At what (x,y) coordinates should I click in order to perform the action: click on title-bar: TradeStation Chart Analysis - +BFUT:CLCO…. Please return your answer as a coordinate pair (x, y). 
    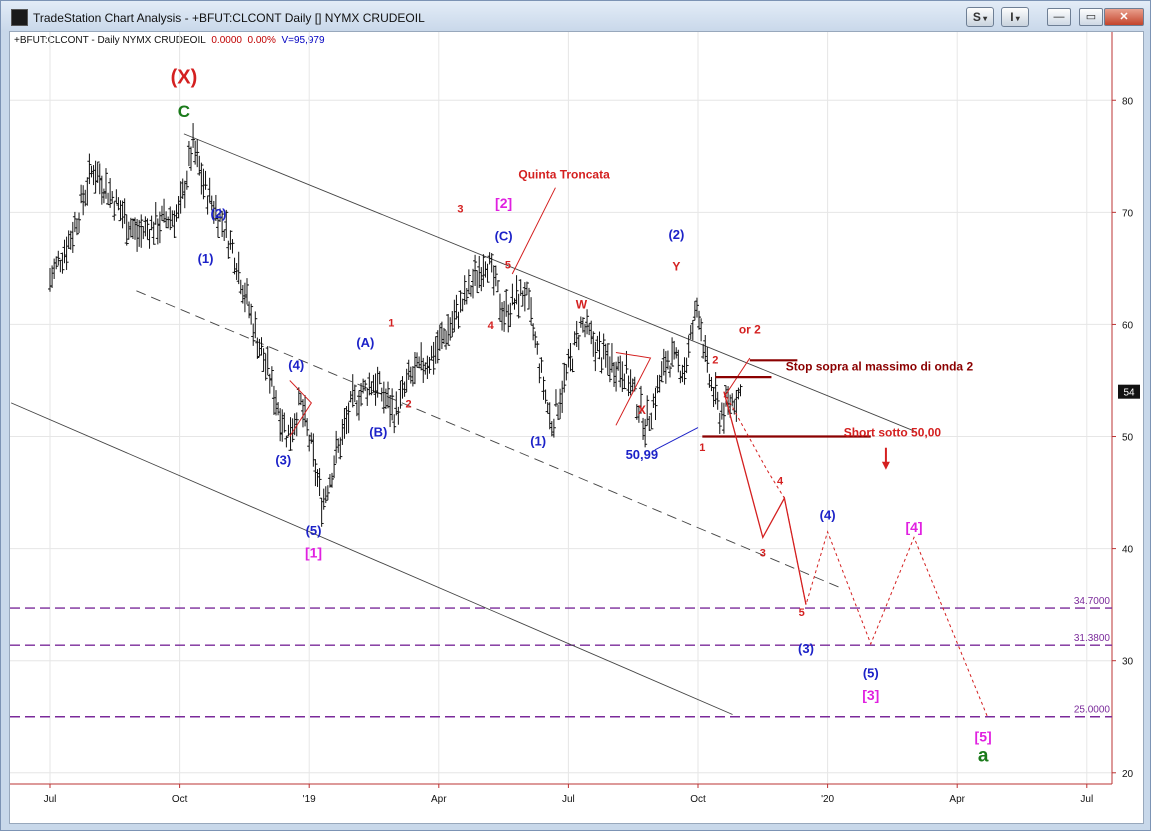
    Looking at the image, I should click on (575, 16).